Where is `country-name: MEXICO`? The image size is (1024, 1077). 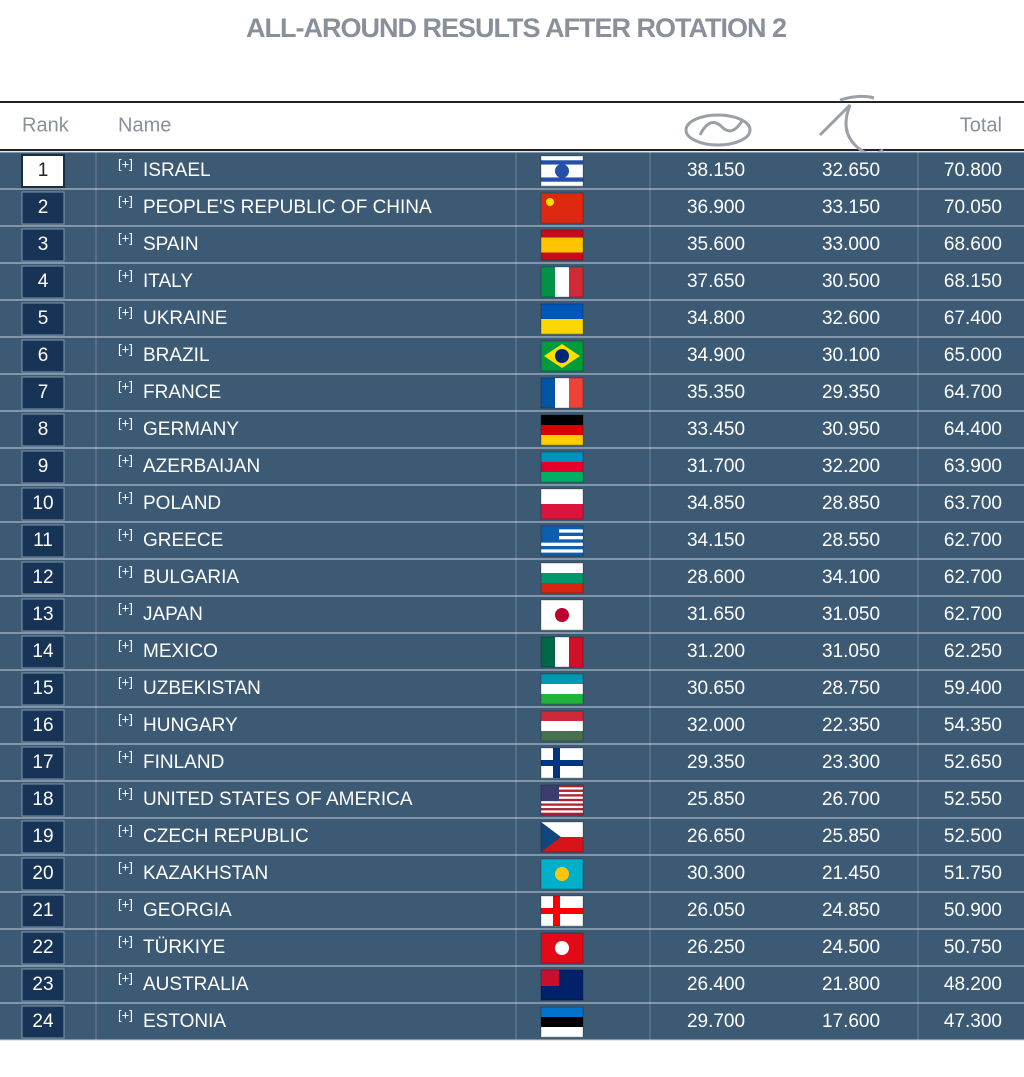 country-name: MEXICO is located at coordinates (180, 651).